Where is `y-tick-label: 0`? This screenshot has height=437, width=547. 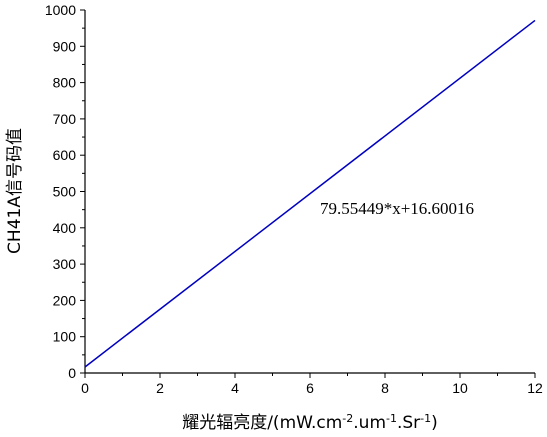
y-tick-label: 0 is located at coordinates (72, 373).